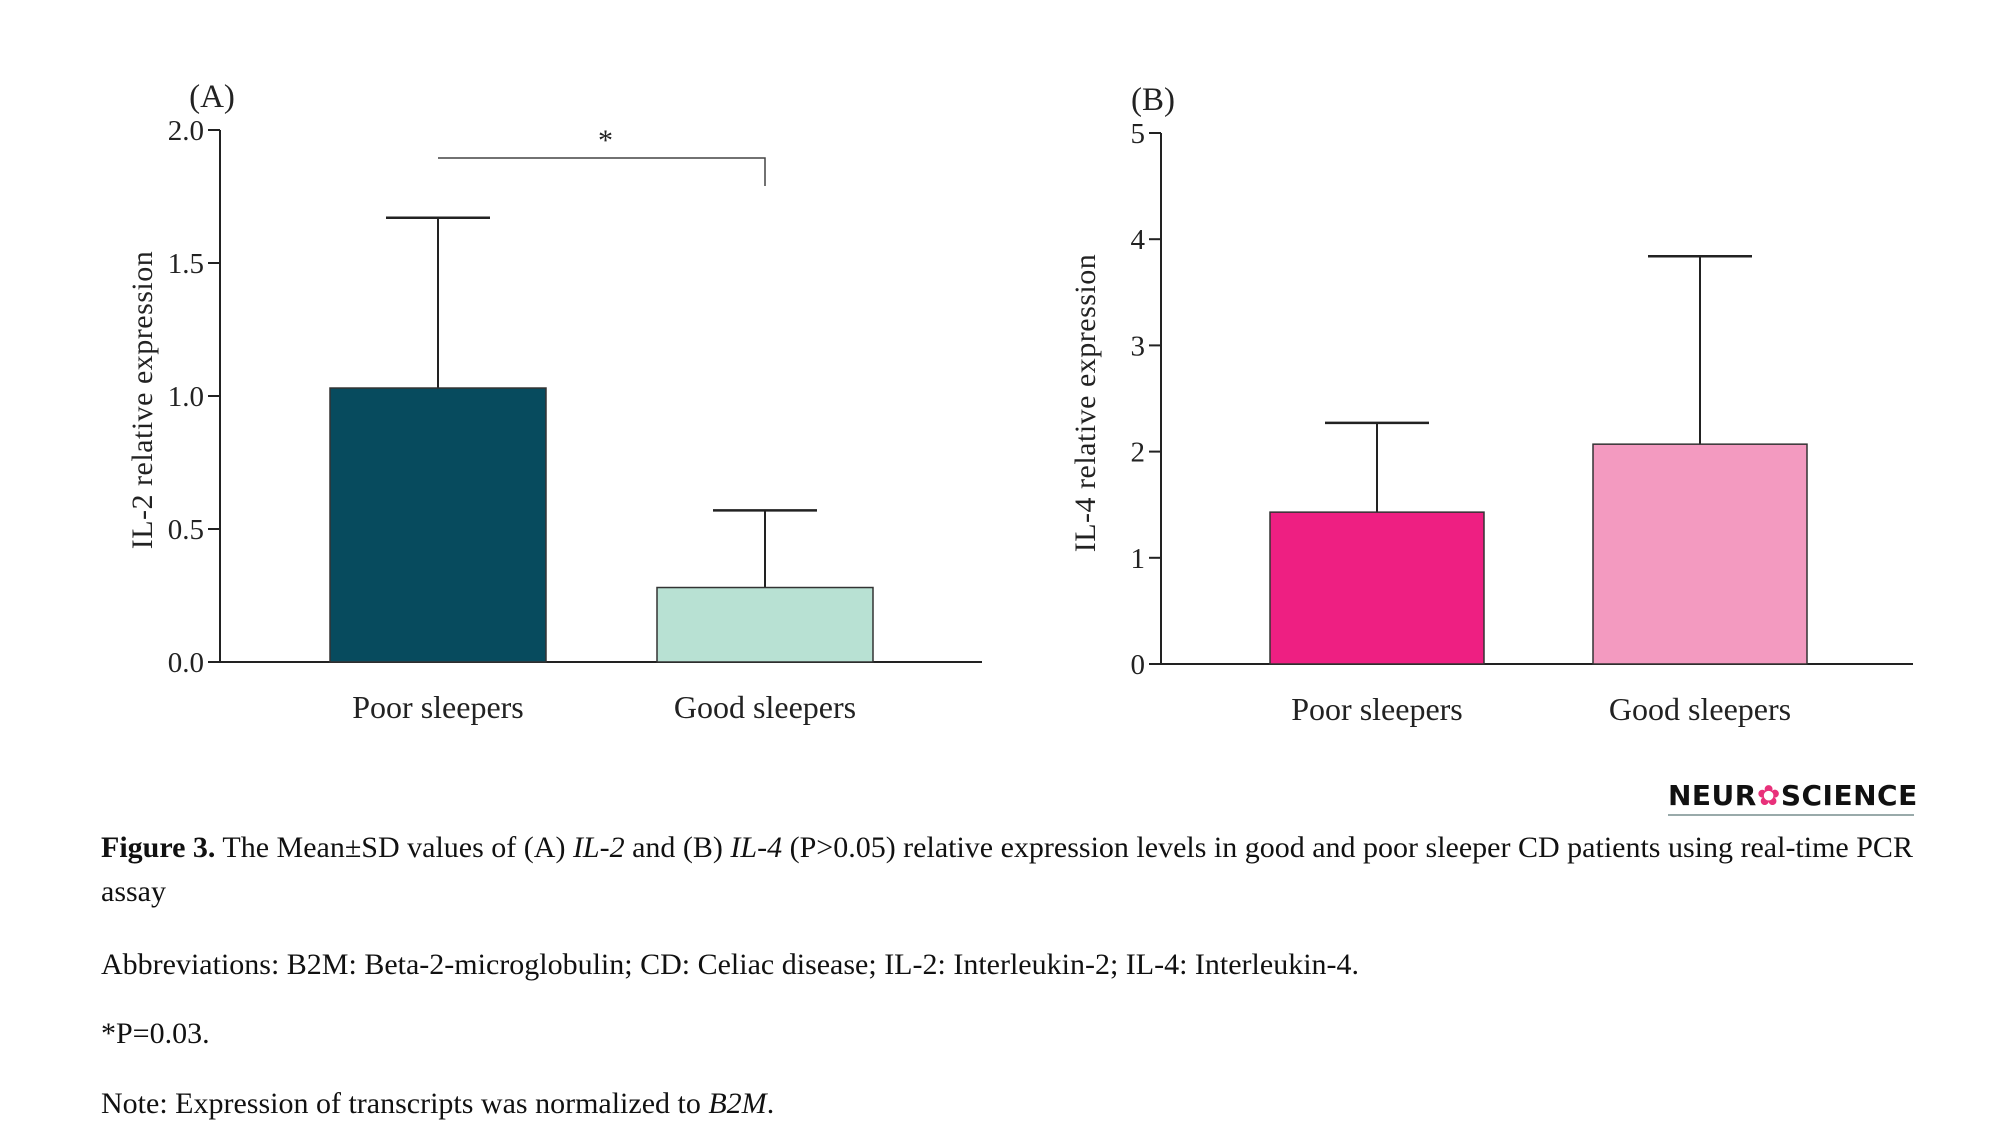 The height and width of the screenshot is (1141, 2000). What do you see at coordinates (1138, 240) in the screenshot?
I see `y-tick-label: 4` at bounding box center [1138, 240].